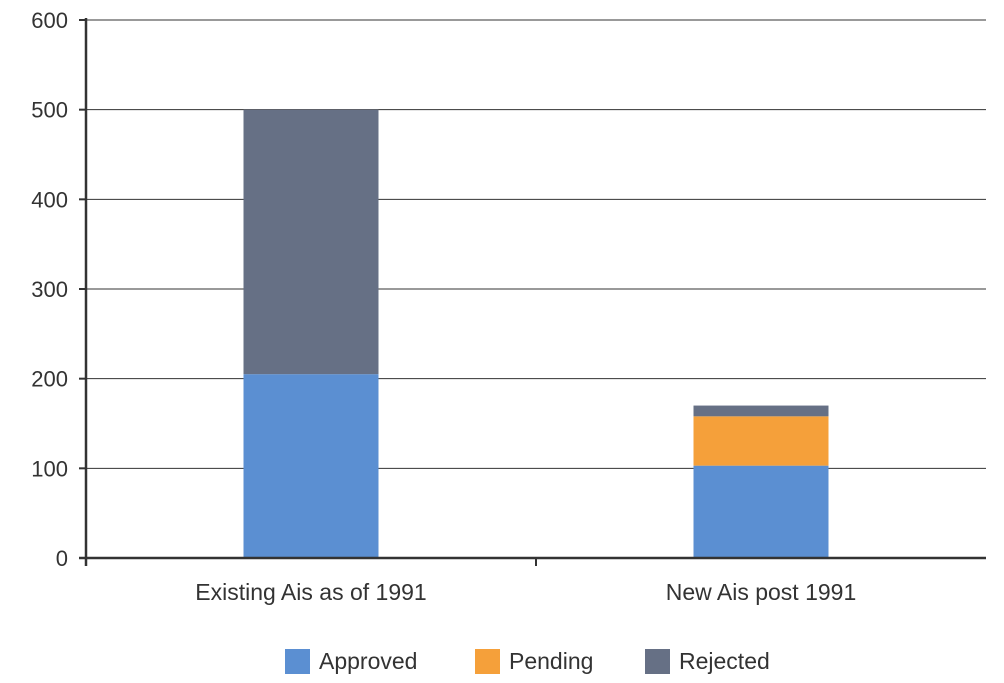  I want to click on x-category-labels: Existing Ais as of 1991 New Ais post 1991, so click(525, 592).